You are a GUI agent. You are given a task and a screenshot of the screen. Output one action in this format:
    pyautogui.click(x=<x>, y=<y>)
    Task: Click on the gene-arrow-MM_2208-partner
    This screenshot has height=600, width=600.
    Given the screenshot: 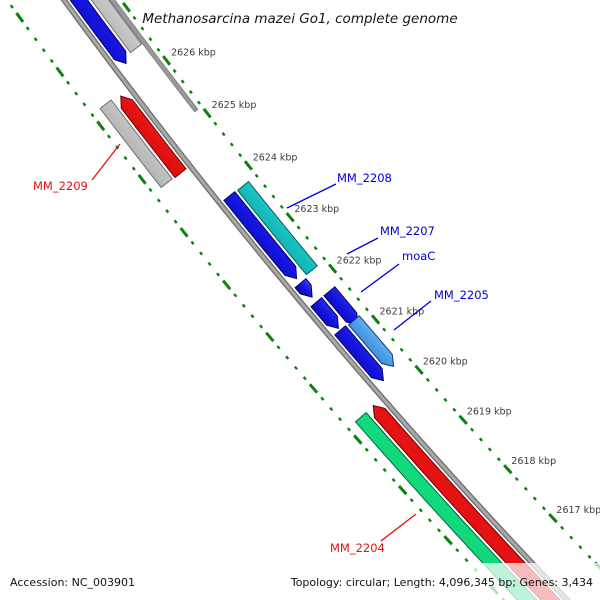 What is the action you would take?
    pyautogui.click(x=277, y=228)
    